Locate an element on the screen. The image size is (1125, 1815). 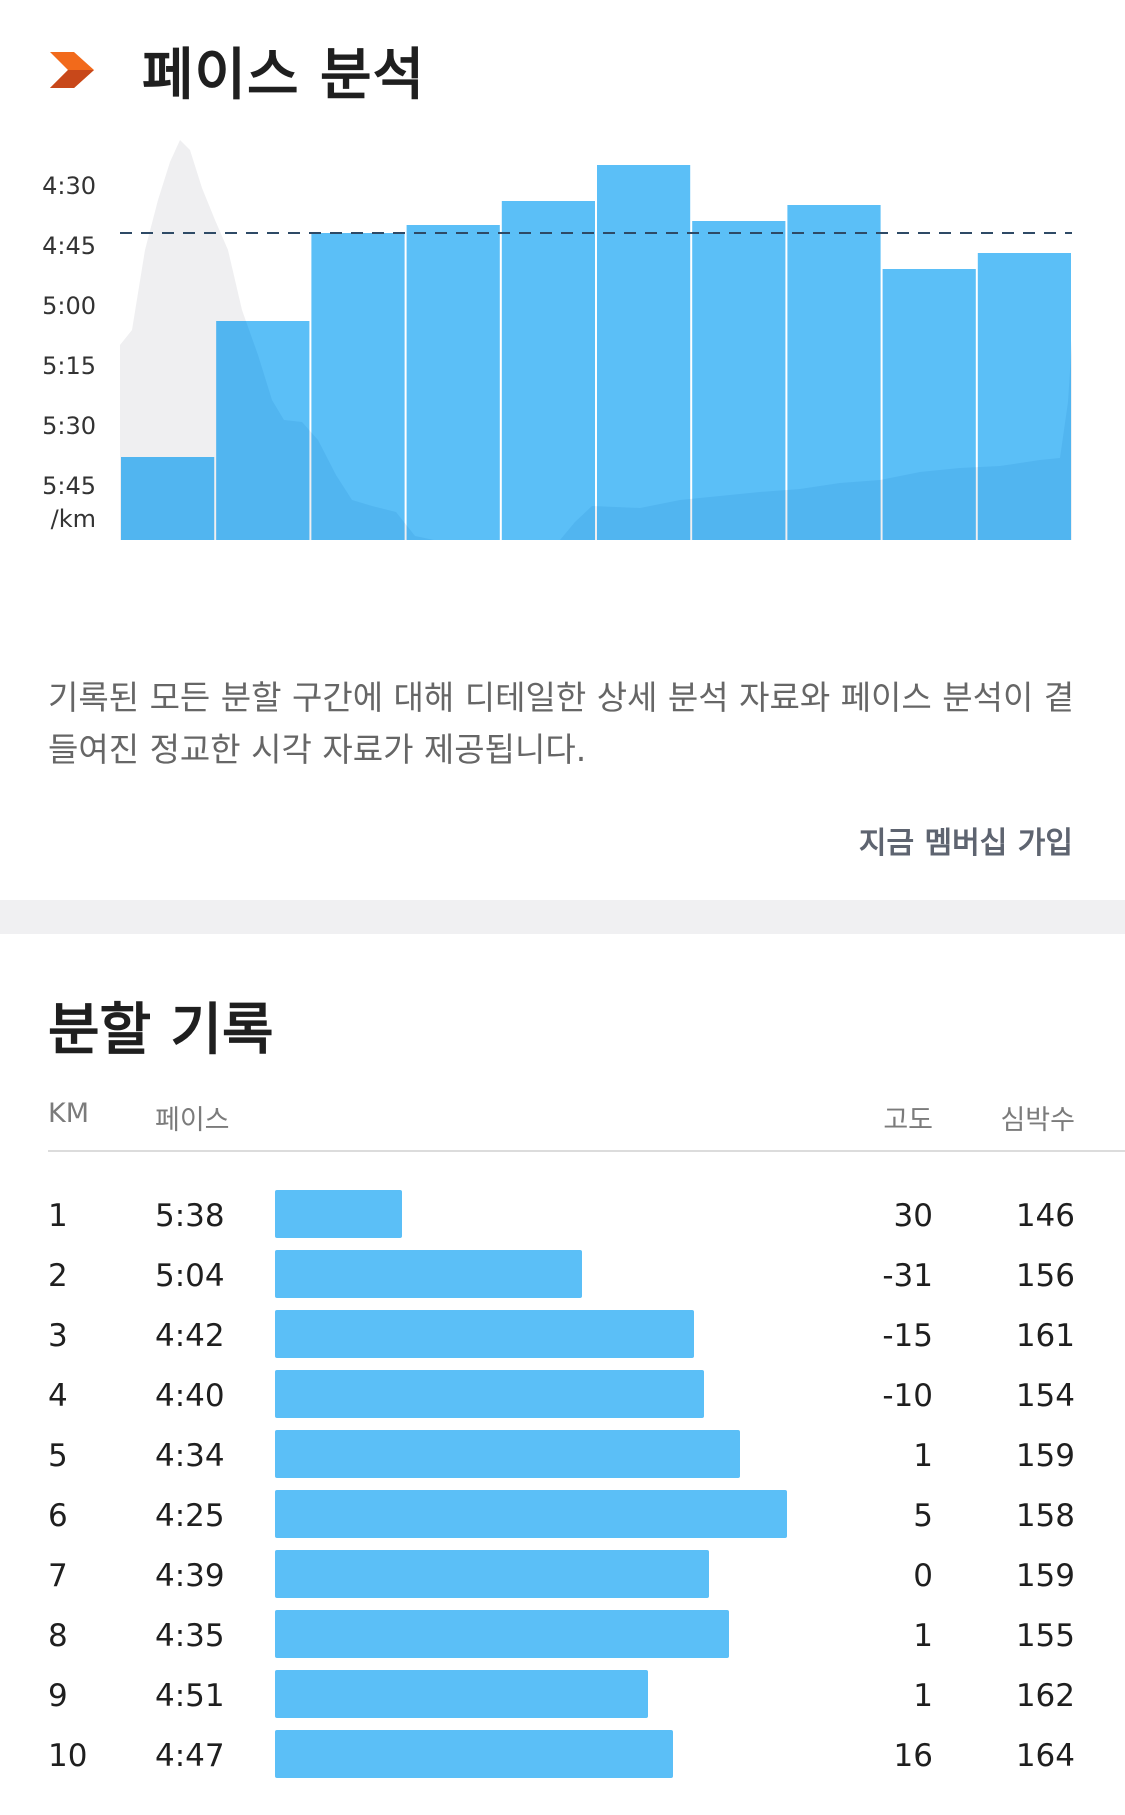
row-pace: 4:42 is located at coordinates (190, 1336).